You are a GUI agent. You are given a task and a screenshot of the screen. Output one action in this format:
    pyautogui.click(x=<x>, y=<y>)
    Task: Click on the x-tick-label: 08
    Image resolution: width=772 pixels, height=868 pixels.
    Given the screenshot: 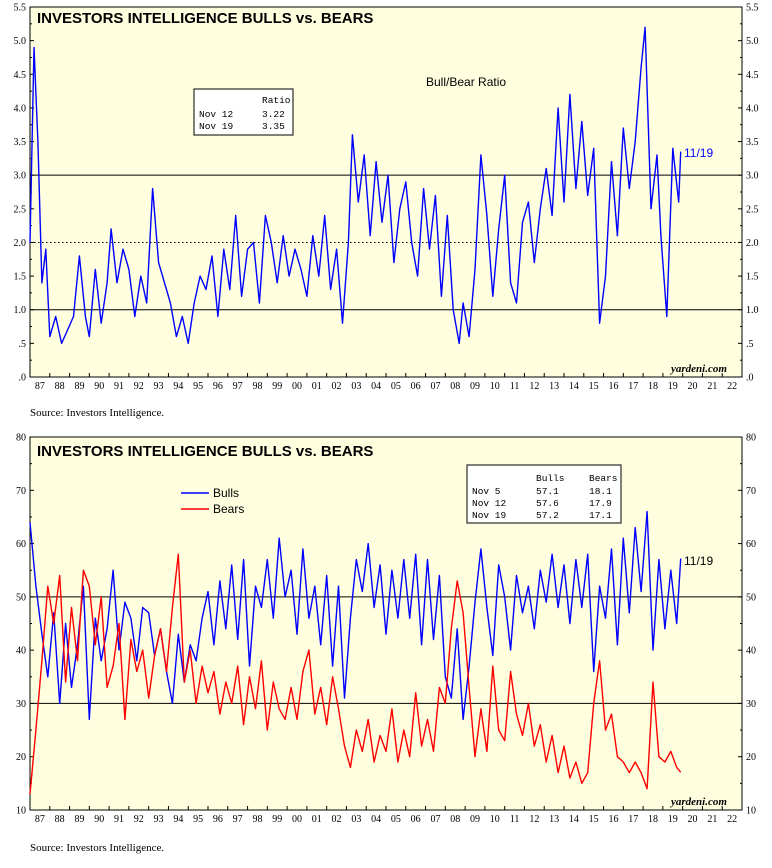 What is the action you would take?
    pyautogui.click(x=455, y=819)
    